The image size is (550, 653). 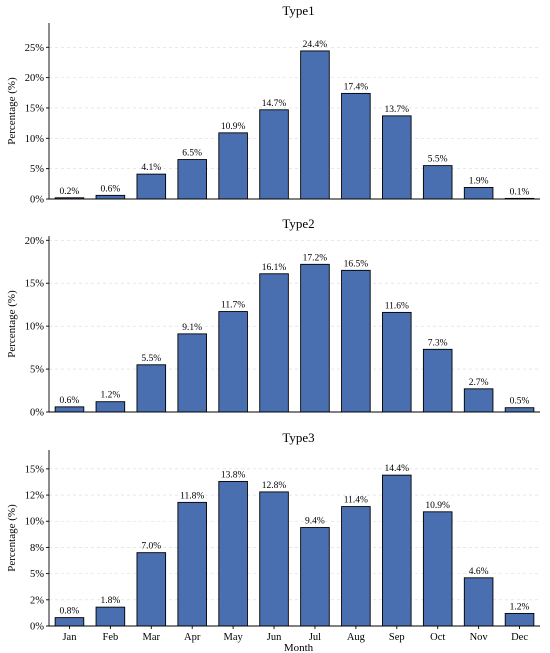 What do you see at coordinates (479, 181) in the screenshot?
I see `data-label: 1.9%` at bounding box center [479, 181].